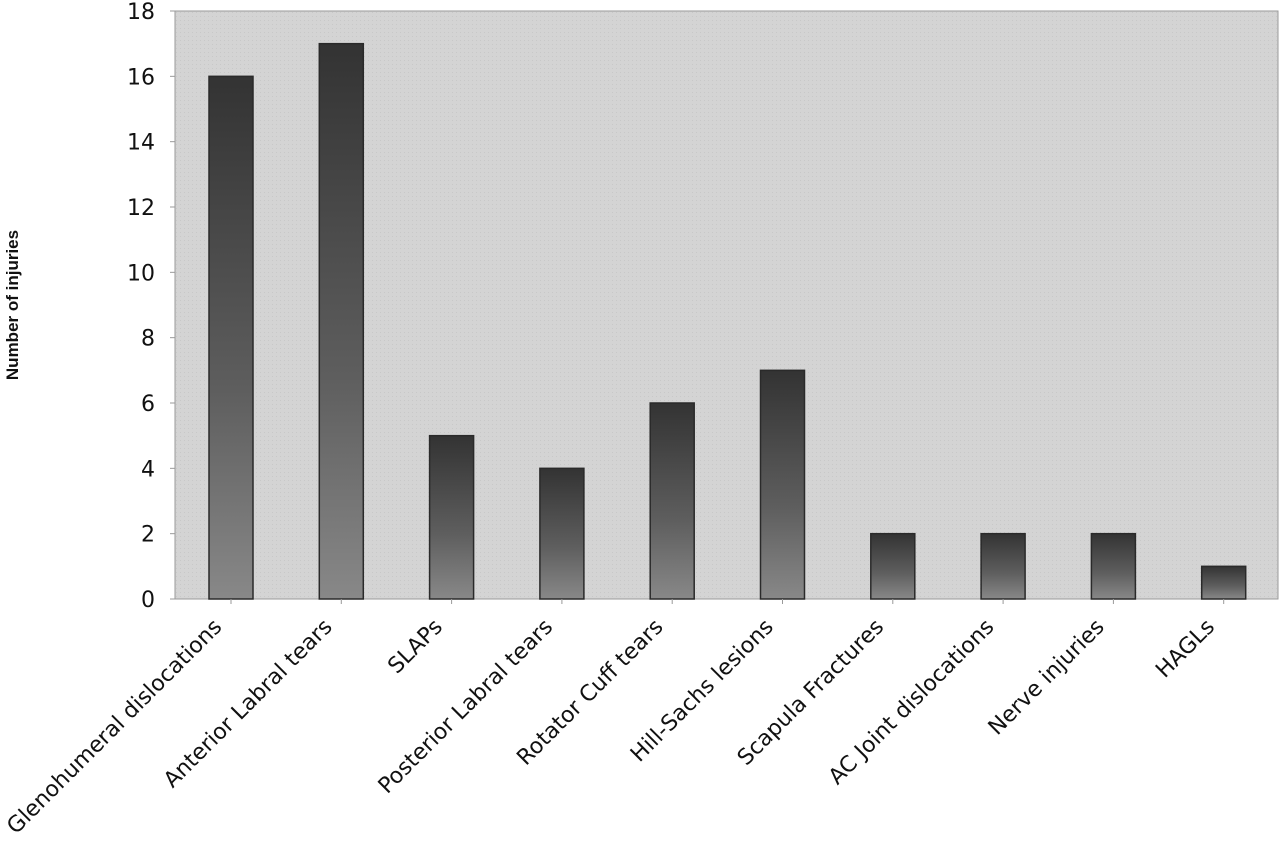  What do you see at coordinates (451, 517) in the screenshot?
I see `bar-slaps` at bounding box center [451, 517].